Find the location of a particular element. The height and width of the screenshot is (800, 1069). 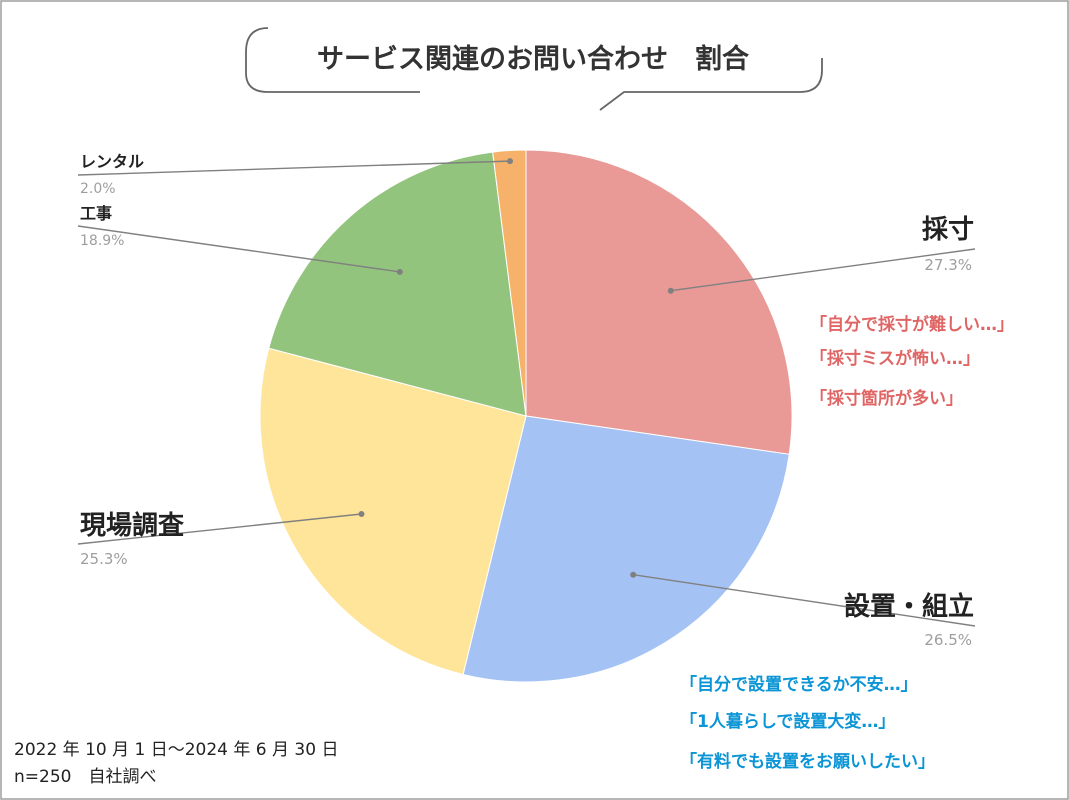

slice-percent-genba: 25.3% is located at coordinates (104, 559).